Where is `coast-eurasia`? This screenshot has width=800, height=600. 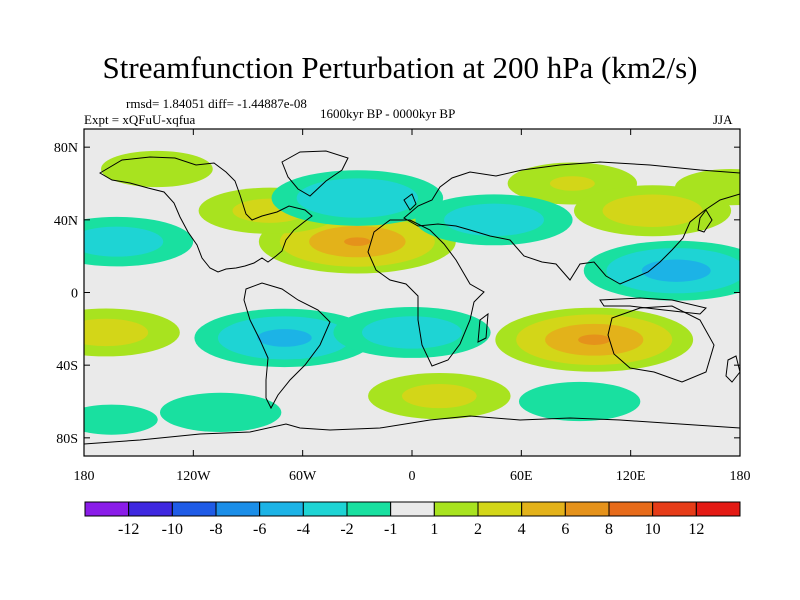 coast-eurasia is located at coordinates (571, 223).